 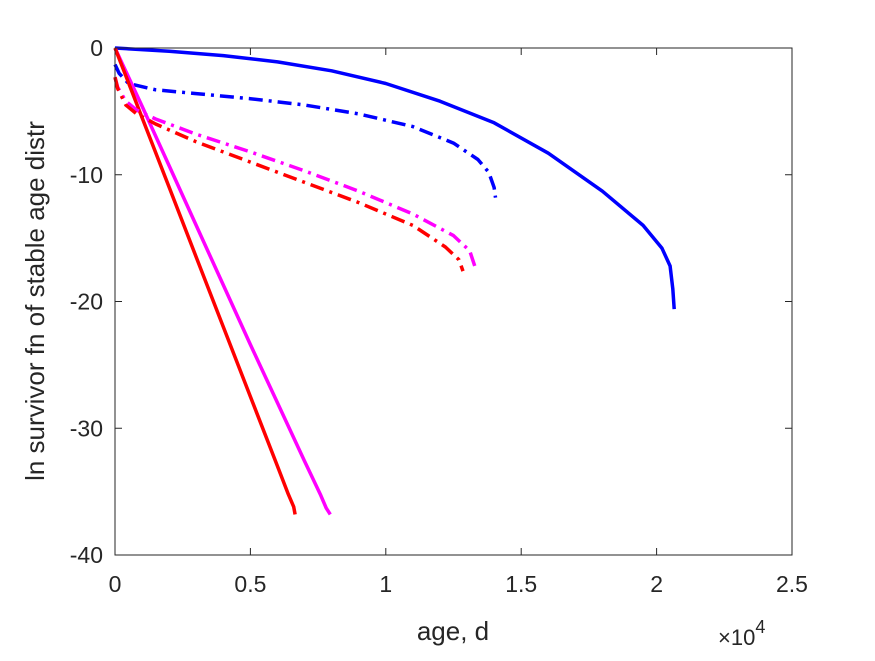 What do you see at coordinates (86, 302) in the screenshot?
I see `y-tick-label: -20` at bounding box center [86, 302].